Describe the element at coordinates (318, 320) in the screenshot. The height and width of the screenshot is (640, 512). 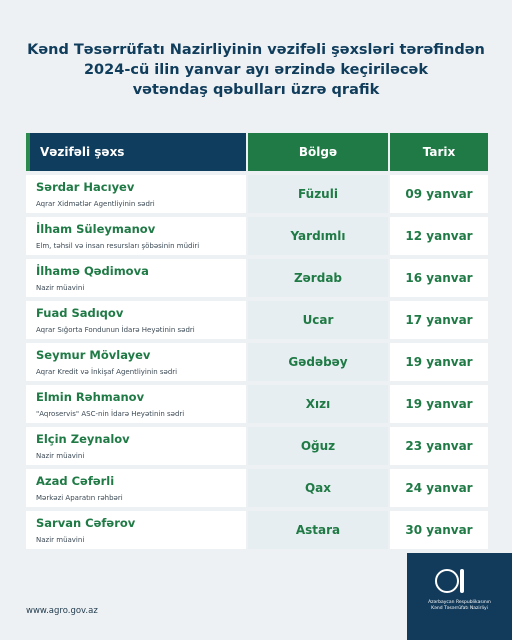
I see `region-cell: Ucar` at that location.